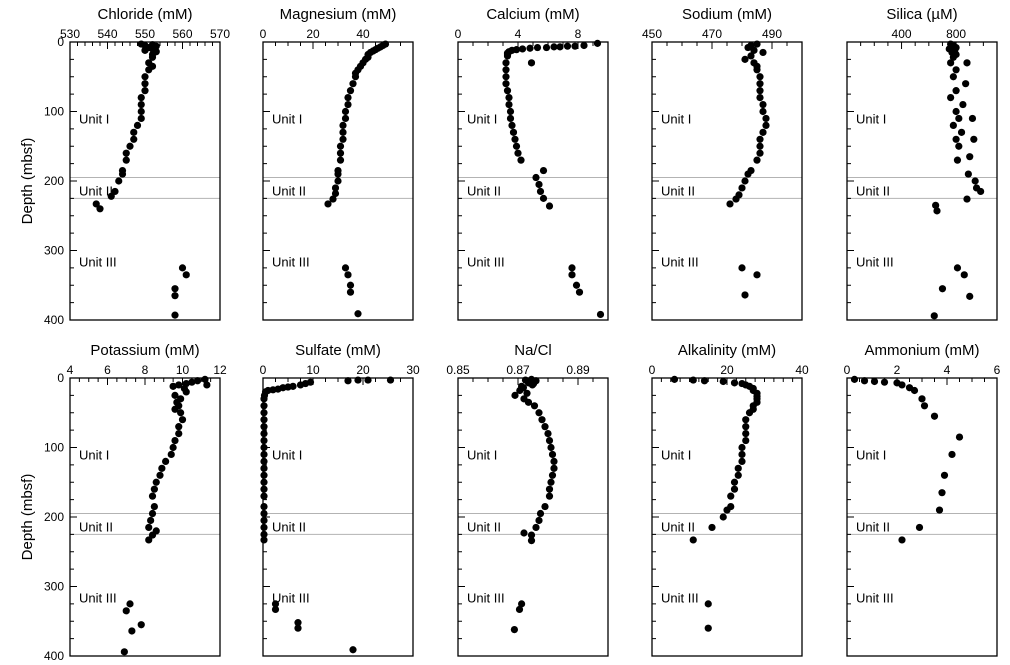  What do you see at coordinates (338, 14) in the screenshot?
I see `panel-title: Magnesium (mM)` at bounding box center [338, 14].